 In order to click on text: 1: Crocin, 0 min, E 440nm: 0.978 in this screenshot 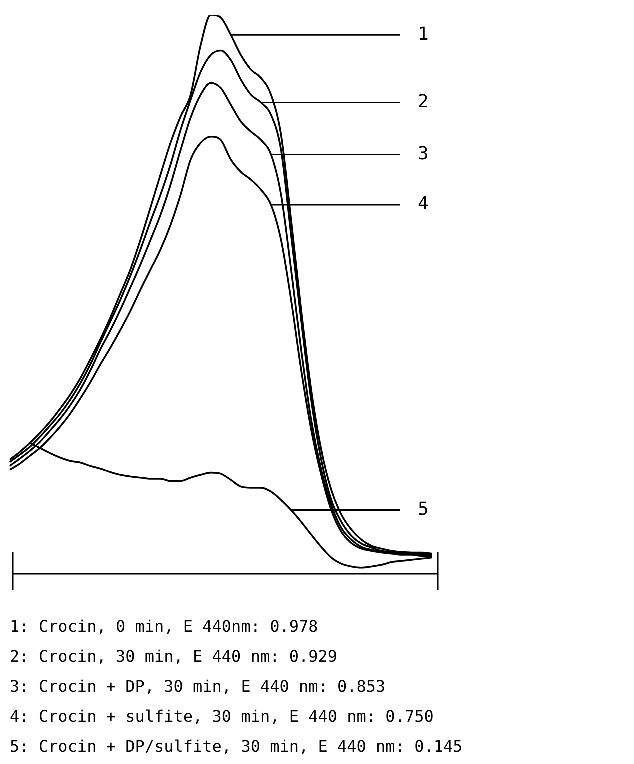, I will do `click(165, 627)`.